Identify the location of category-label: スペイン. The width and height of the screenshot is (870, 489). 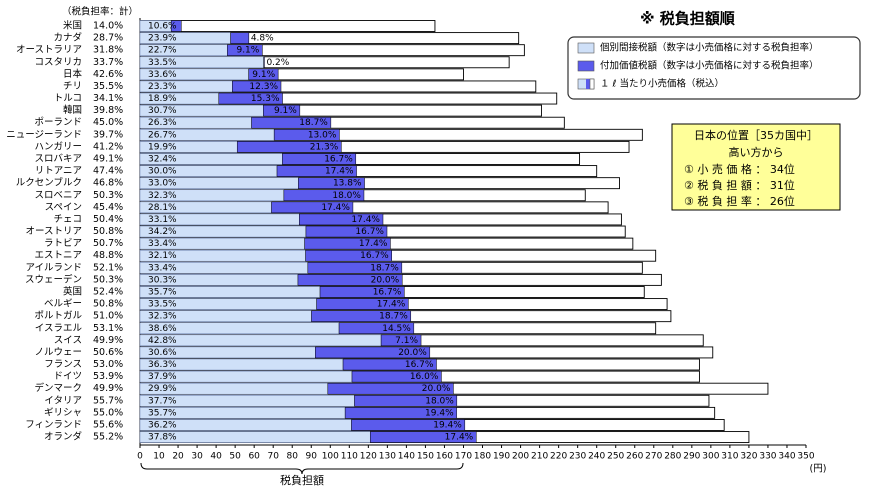
(63, 207).